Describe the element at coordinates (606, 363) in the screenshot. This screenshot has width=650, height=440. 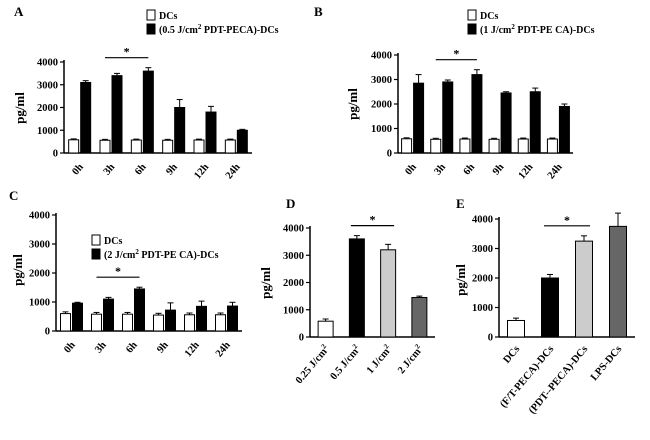
I see `x-tick-label: LPS-DCs` at that location.